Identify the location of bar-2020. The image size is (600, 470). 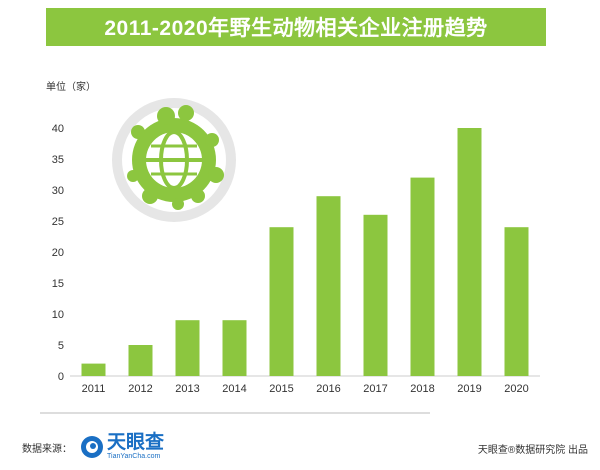
(516, 301).